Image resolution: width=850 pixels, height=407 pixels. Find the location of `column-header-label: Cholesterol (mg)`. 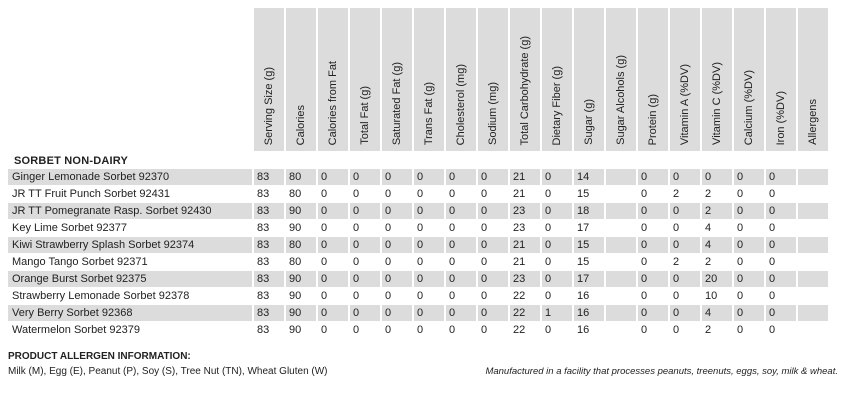

column-header-label: Cholesterol (mg) is located at coordinates (461, 104).